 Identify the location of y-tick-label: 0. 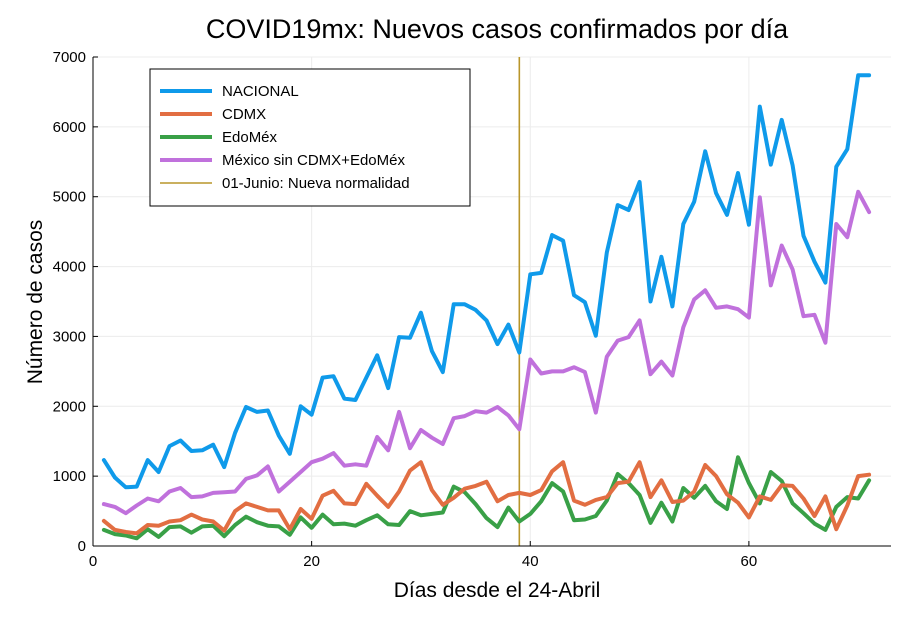
(82, 546).